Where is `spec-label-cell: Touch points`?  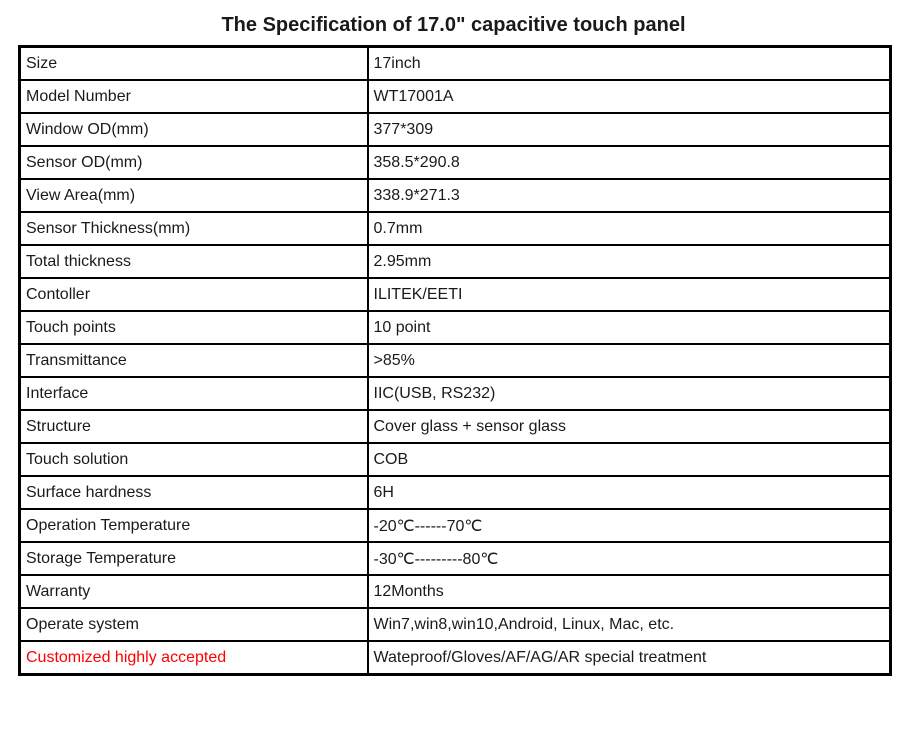
spec-label-cell: Touch points is located at coordinates (193, 327).